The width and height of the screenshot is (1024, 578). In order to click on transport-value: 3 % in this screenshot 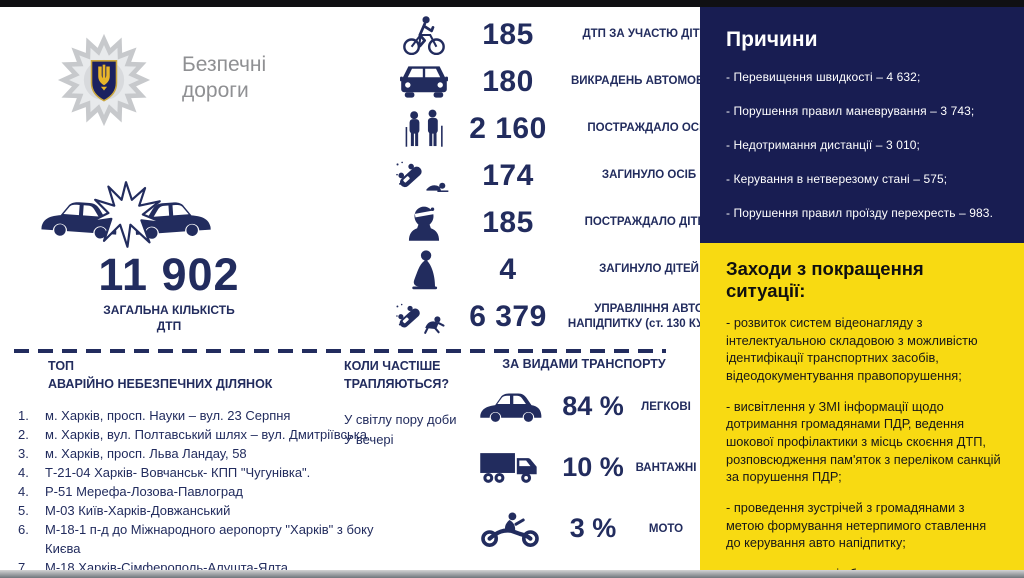, I will do `click(593, 528)`.